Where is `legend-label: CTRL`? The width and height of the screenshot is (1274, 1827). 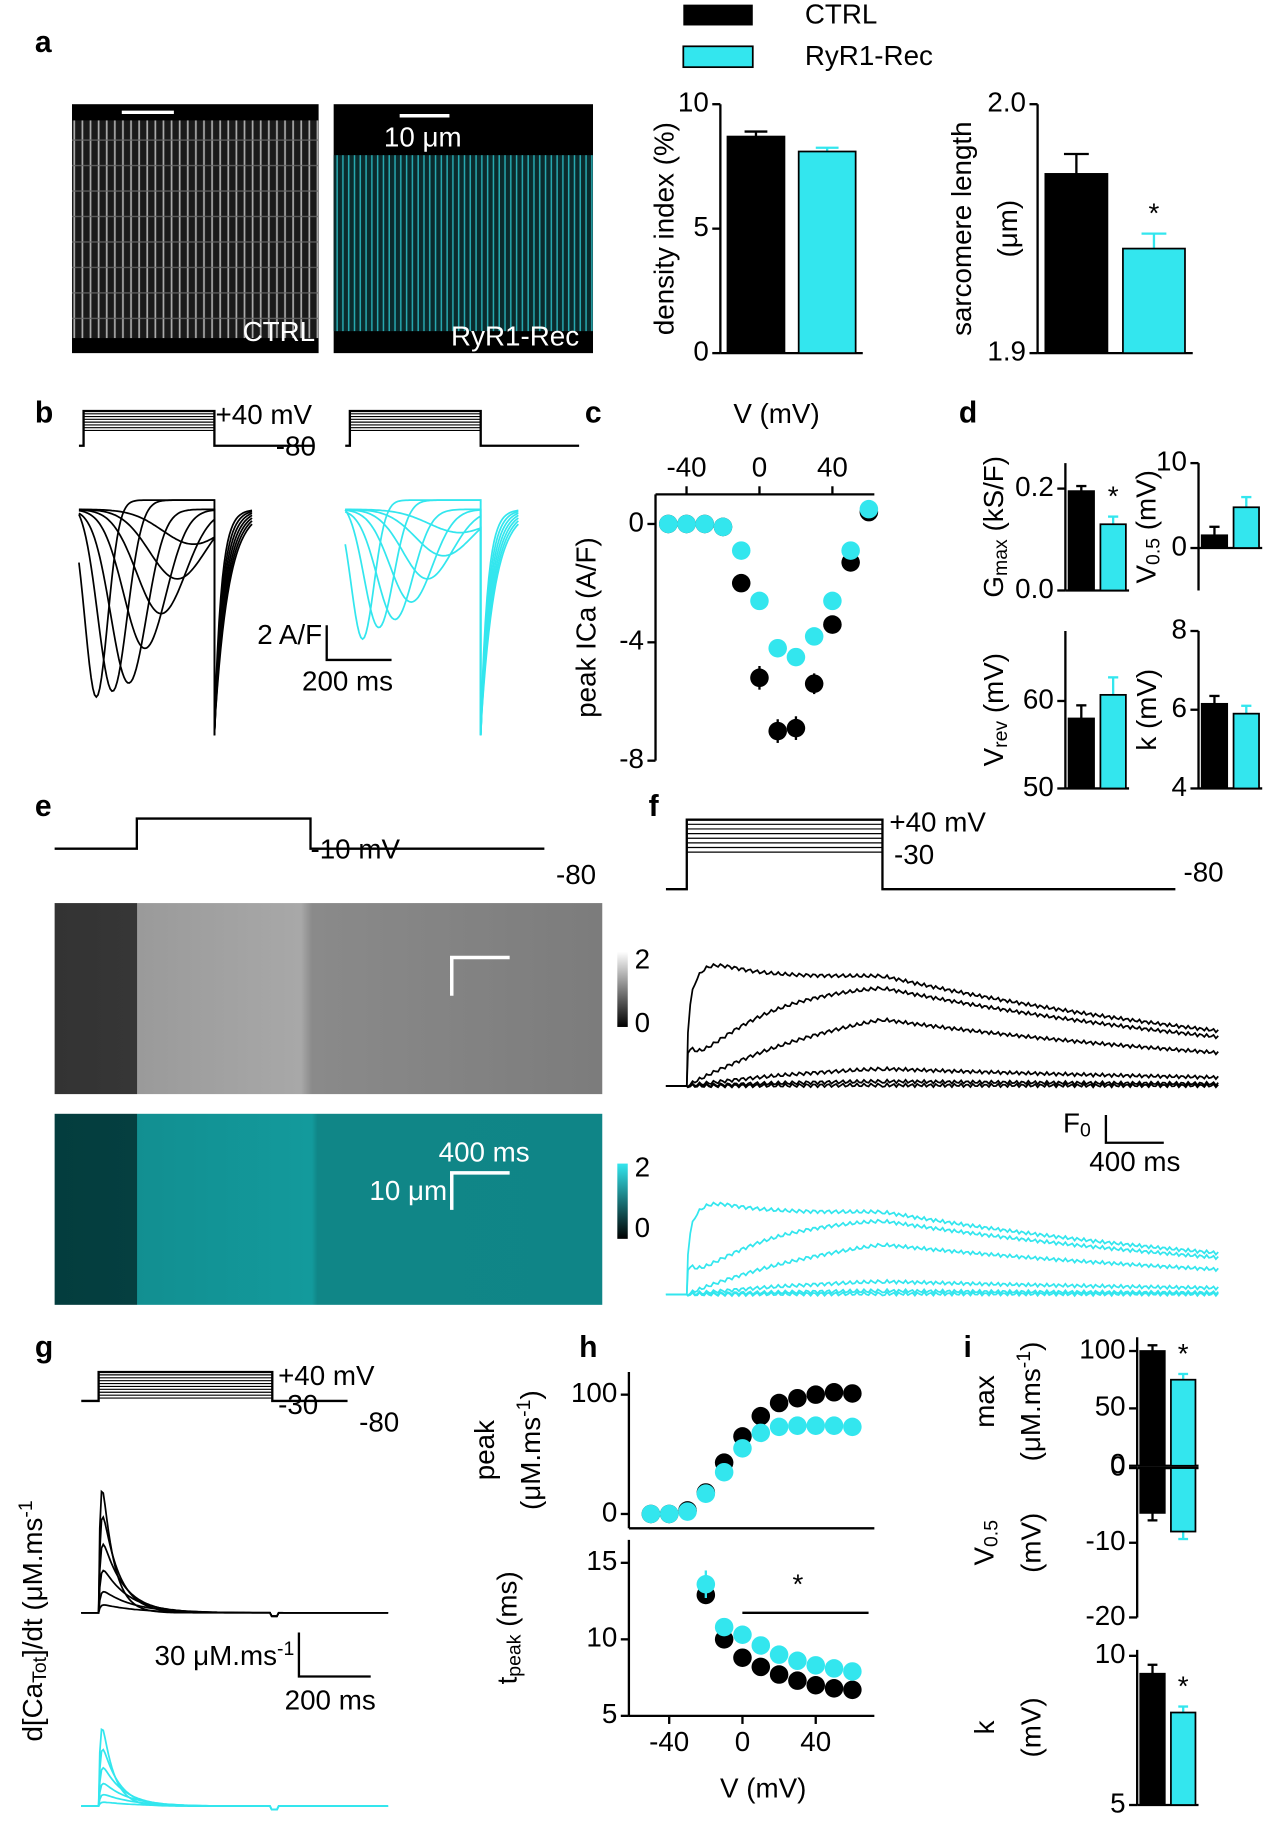
legend-label: CTRL is located at coordinates (841, 15).